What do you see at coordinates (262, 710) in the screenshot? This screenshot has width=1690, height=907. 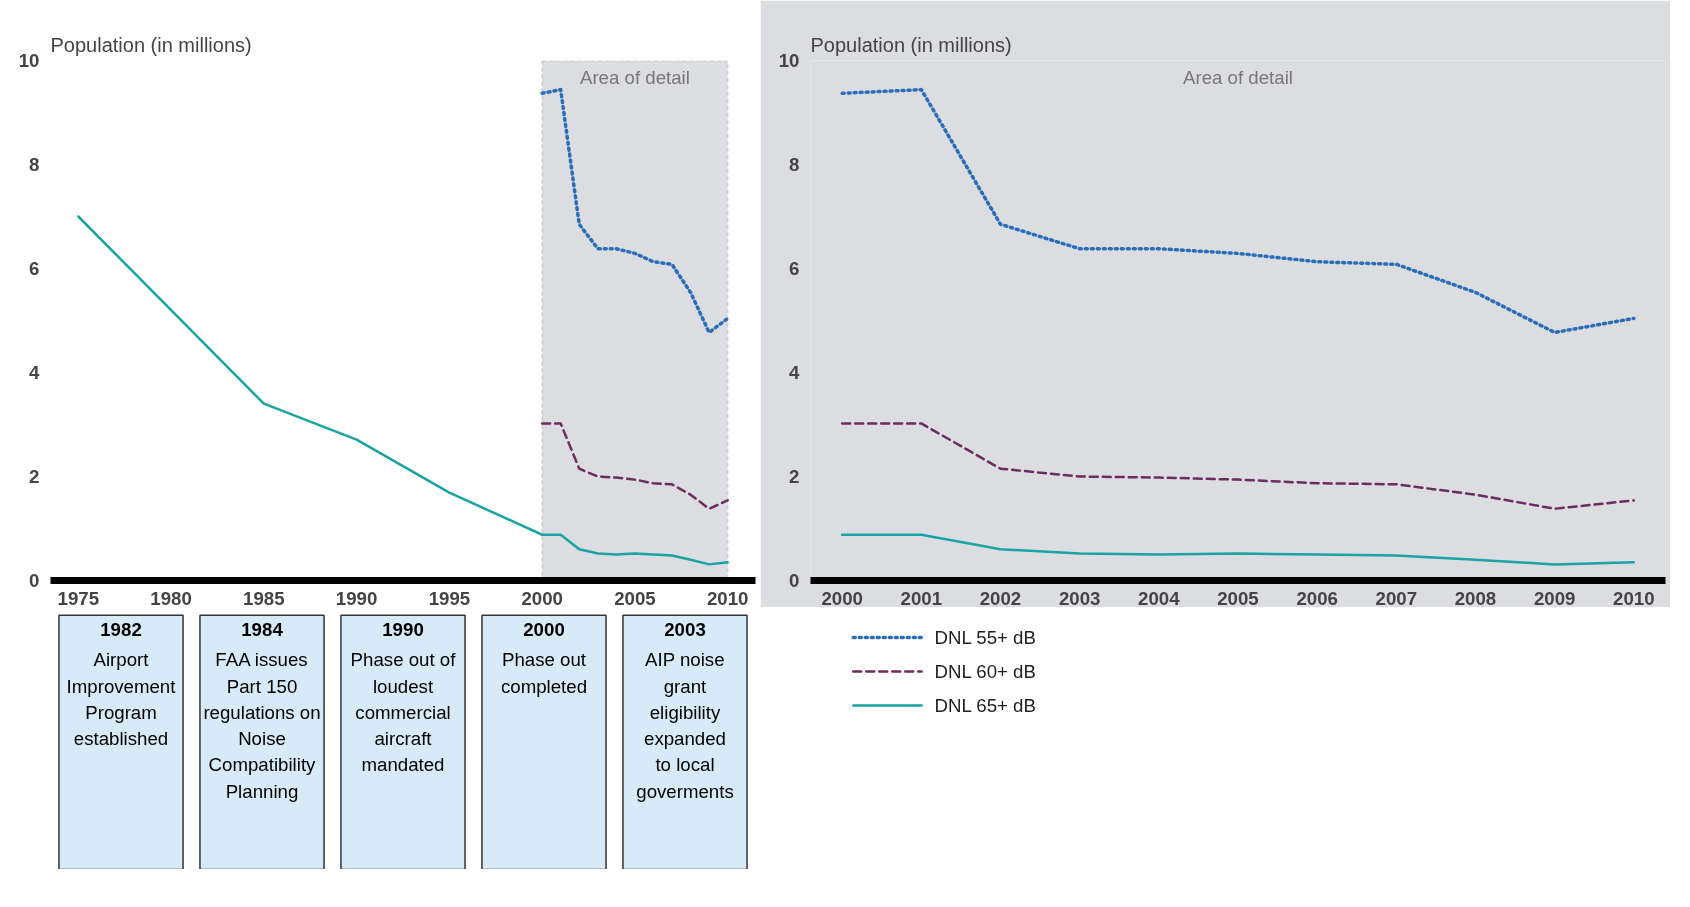 I see `text: 1984 FAA issues Part 150 regulations on Noise Compatibility Planning` at bounding box center [262, 710].